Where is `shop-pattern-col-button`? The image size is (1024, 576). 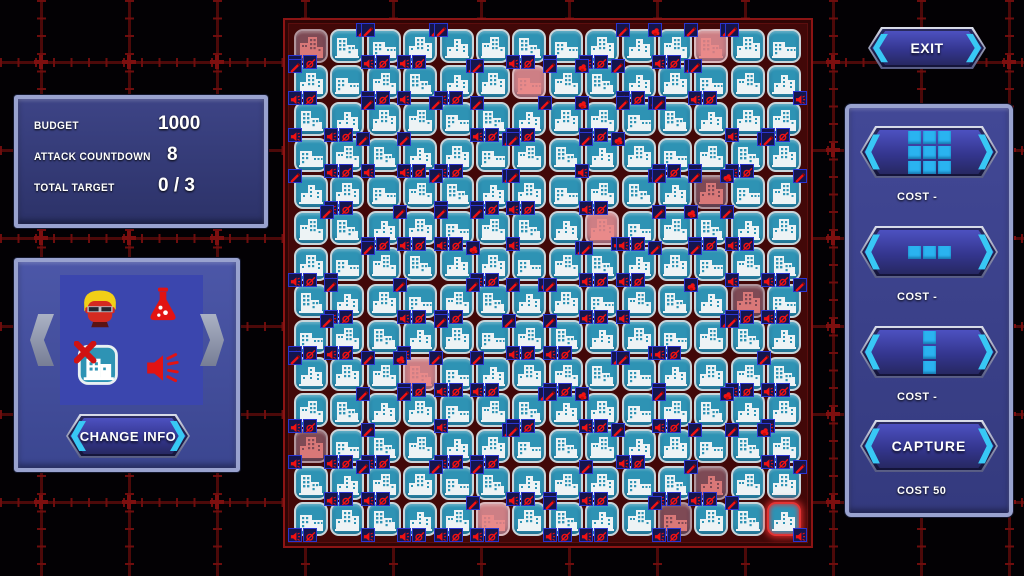 shop-pattern-col-button is located at coordinates (929, 352).